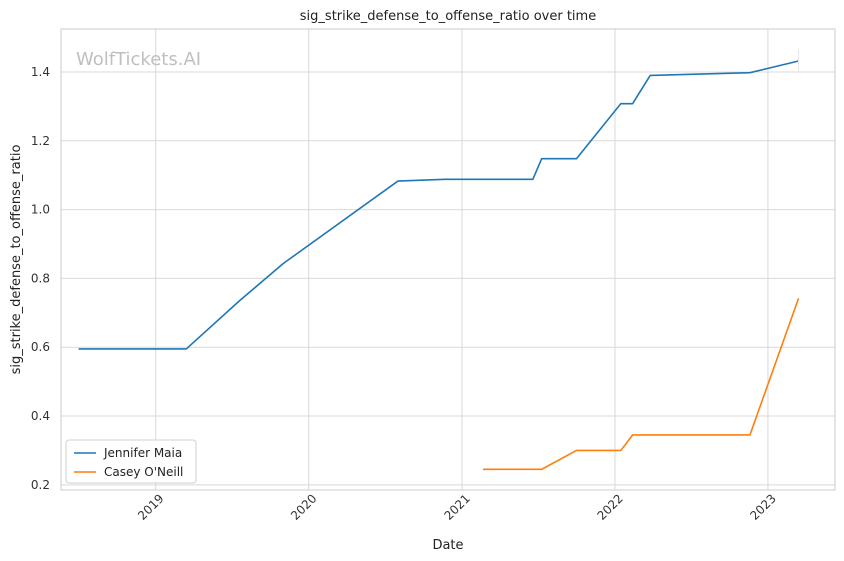  I want to click on y-tick-label: 0.4, so click(40, 416).